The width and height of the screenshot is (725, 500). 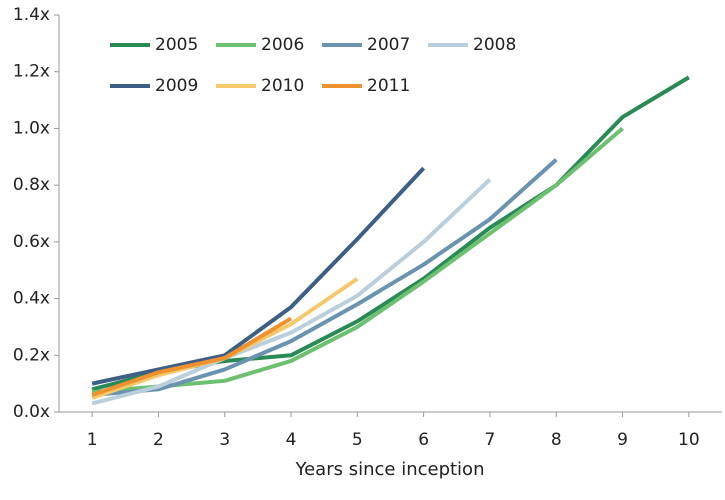 I want to click on series-line, so click(x=192, y=356).